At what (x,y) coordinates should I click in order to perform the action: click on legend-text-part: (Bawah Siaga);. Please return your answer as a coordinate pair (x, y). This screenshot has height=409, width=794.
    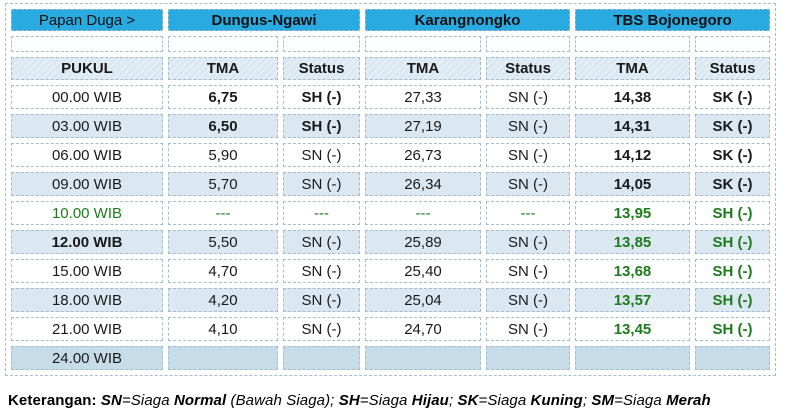
    Looking at the image, I should click on (282, 400).